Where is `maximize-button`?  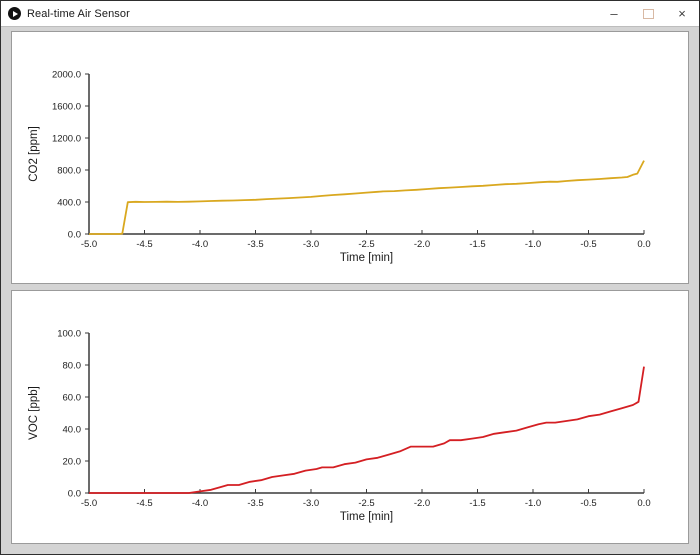 maximize-button is located at coordinates (648, 13).